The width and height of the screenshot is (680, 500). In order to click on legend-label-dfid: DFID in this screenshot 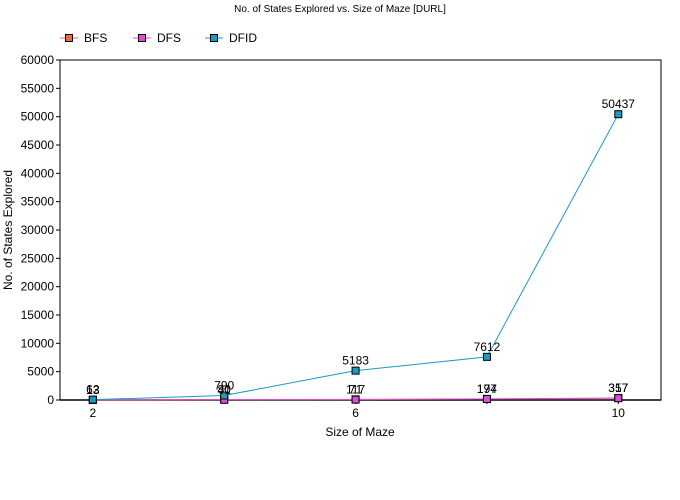, I will do `click(243, 38)`.